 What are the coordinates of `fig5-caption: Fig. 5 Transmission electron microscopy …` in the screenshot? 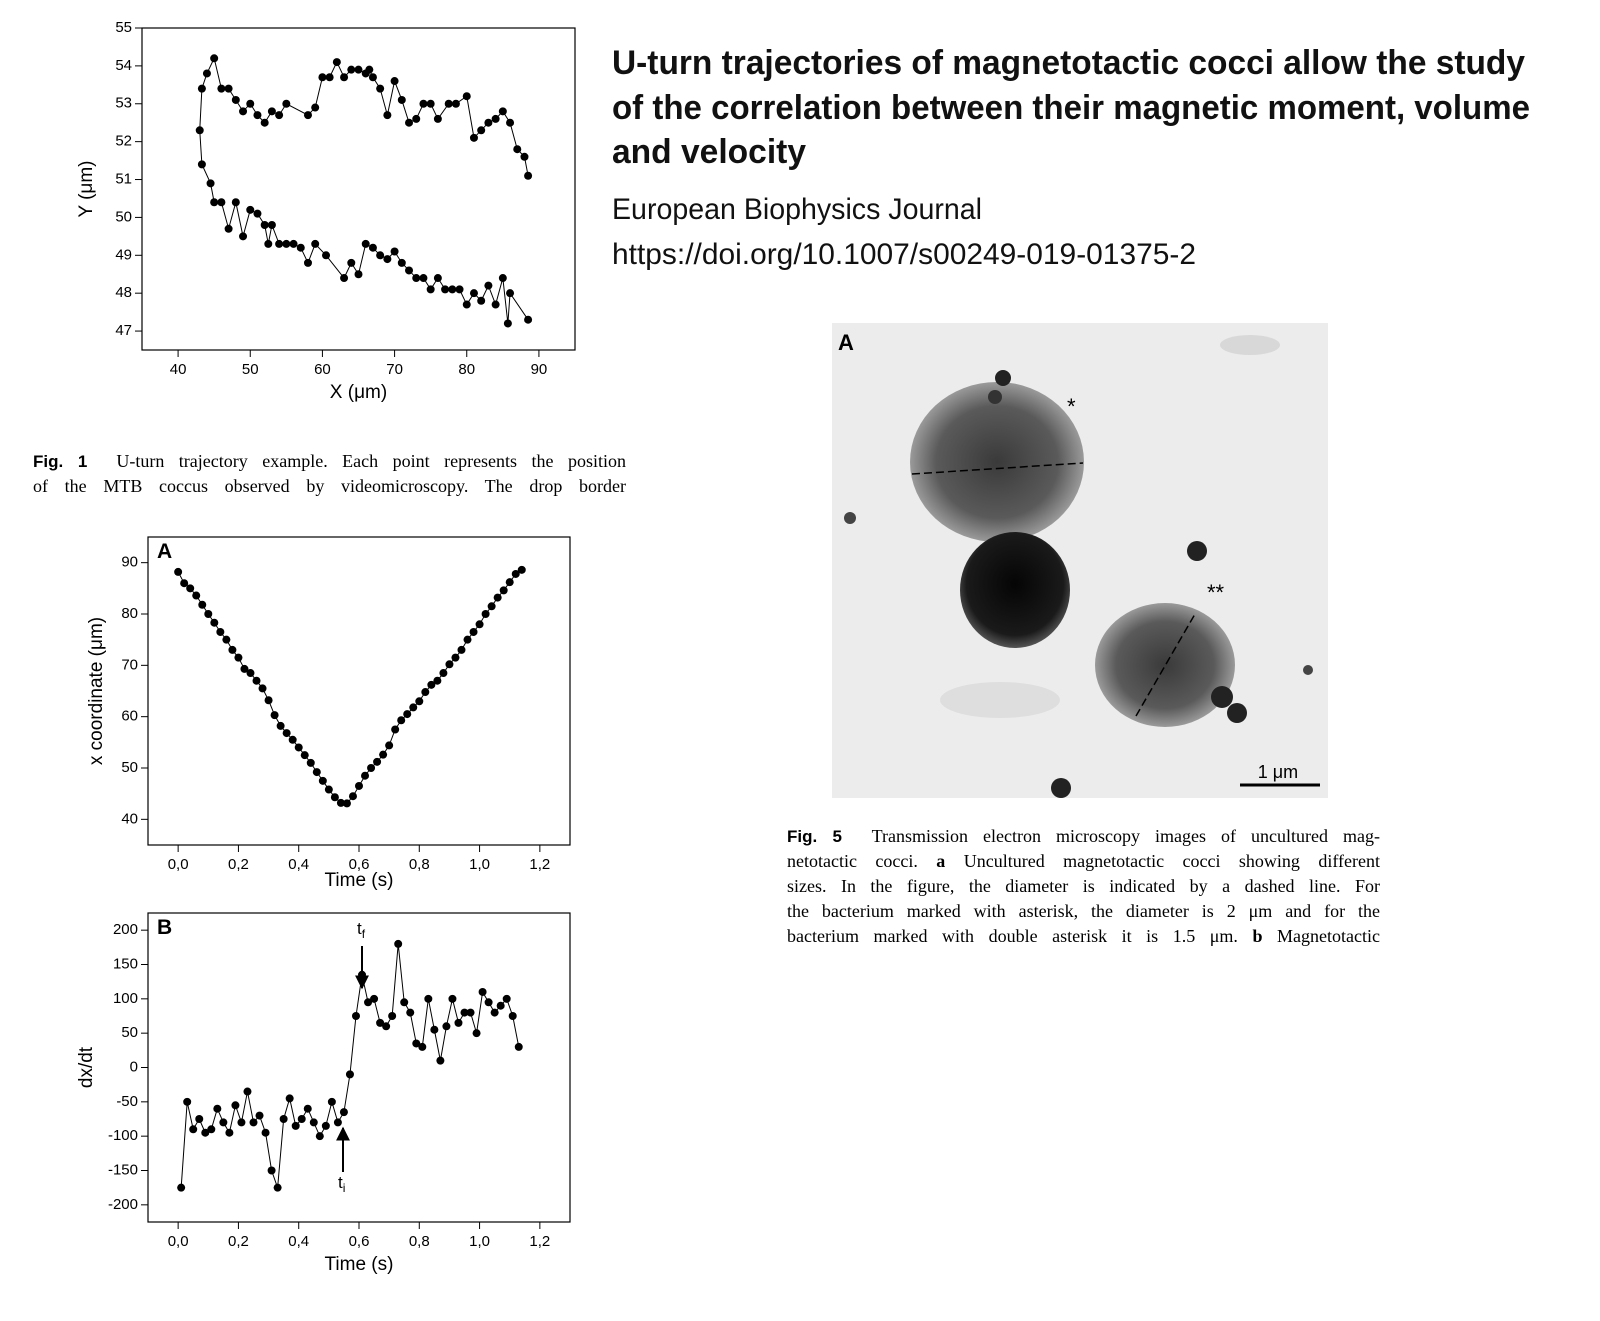 It's located at (1083, 886).